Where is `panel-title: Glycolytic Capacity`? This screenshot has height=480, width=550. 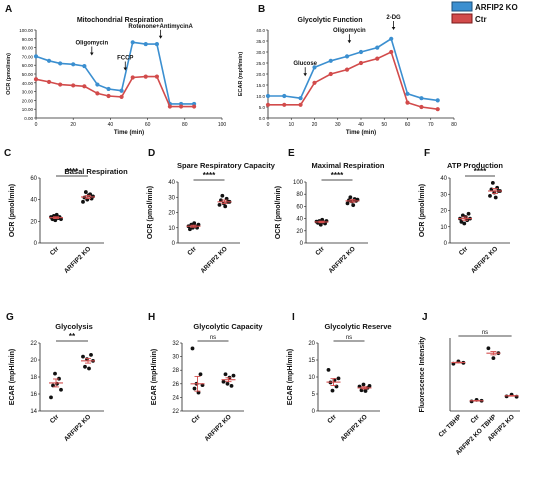 panel-title: Glycolytic Capacity is located at coordinates (228, 326).